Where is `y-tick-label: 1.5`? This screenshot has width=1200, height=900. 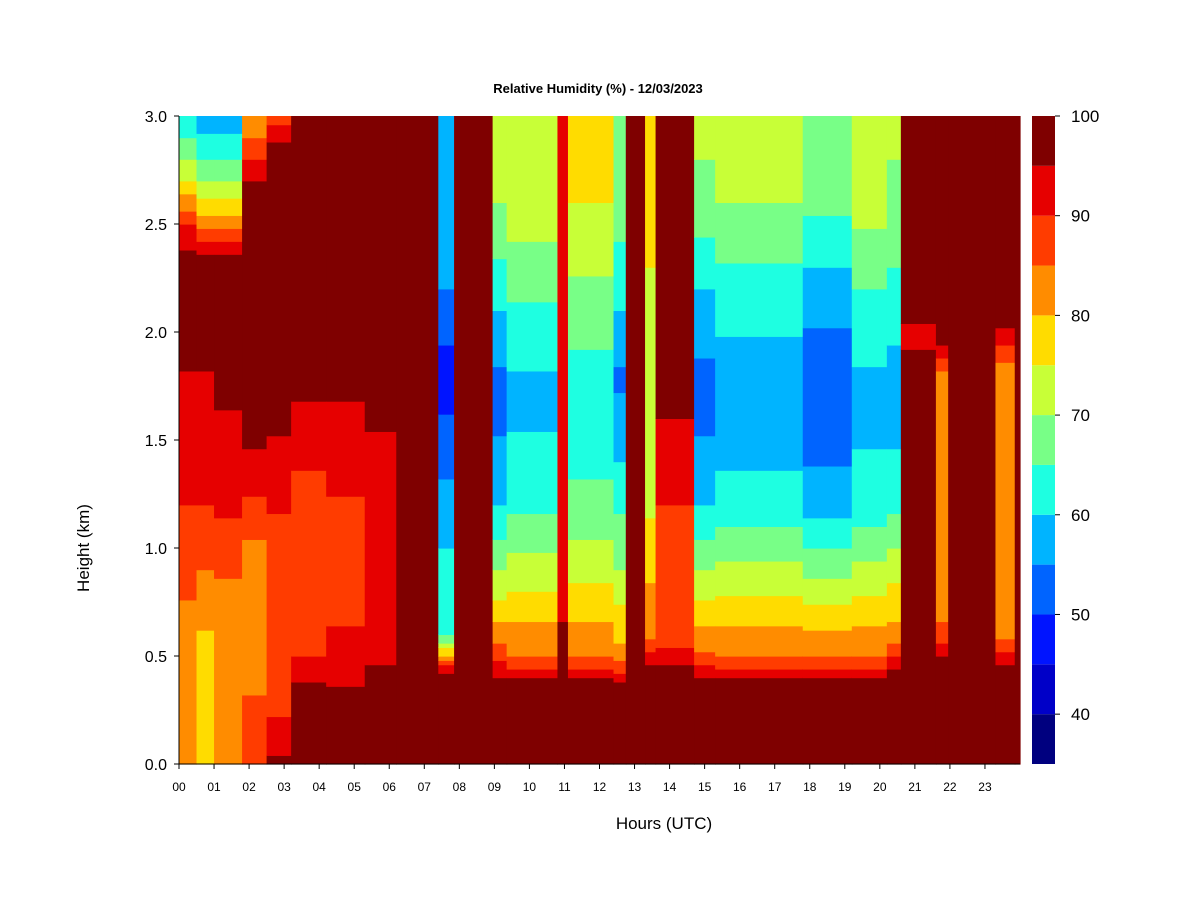 y-tick-label: 1.5 is located at coordinates (156, 441).